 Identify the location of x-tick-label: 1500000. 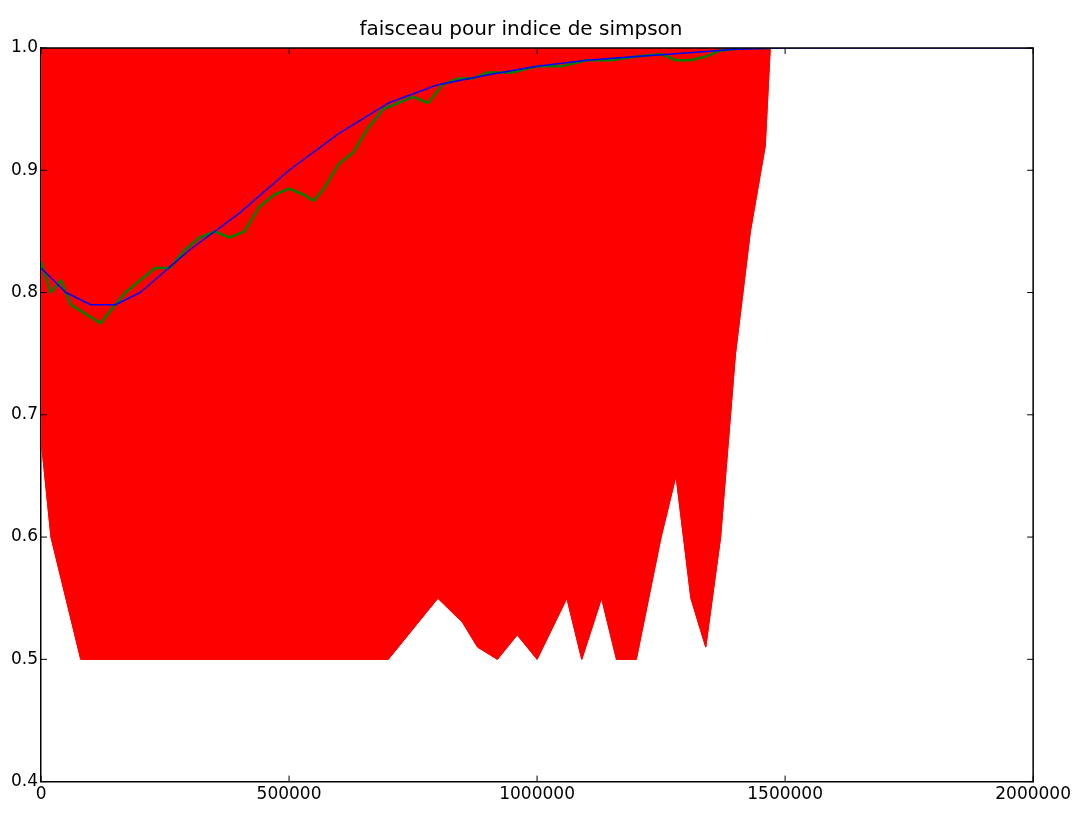
(785, 793).